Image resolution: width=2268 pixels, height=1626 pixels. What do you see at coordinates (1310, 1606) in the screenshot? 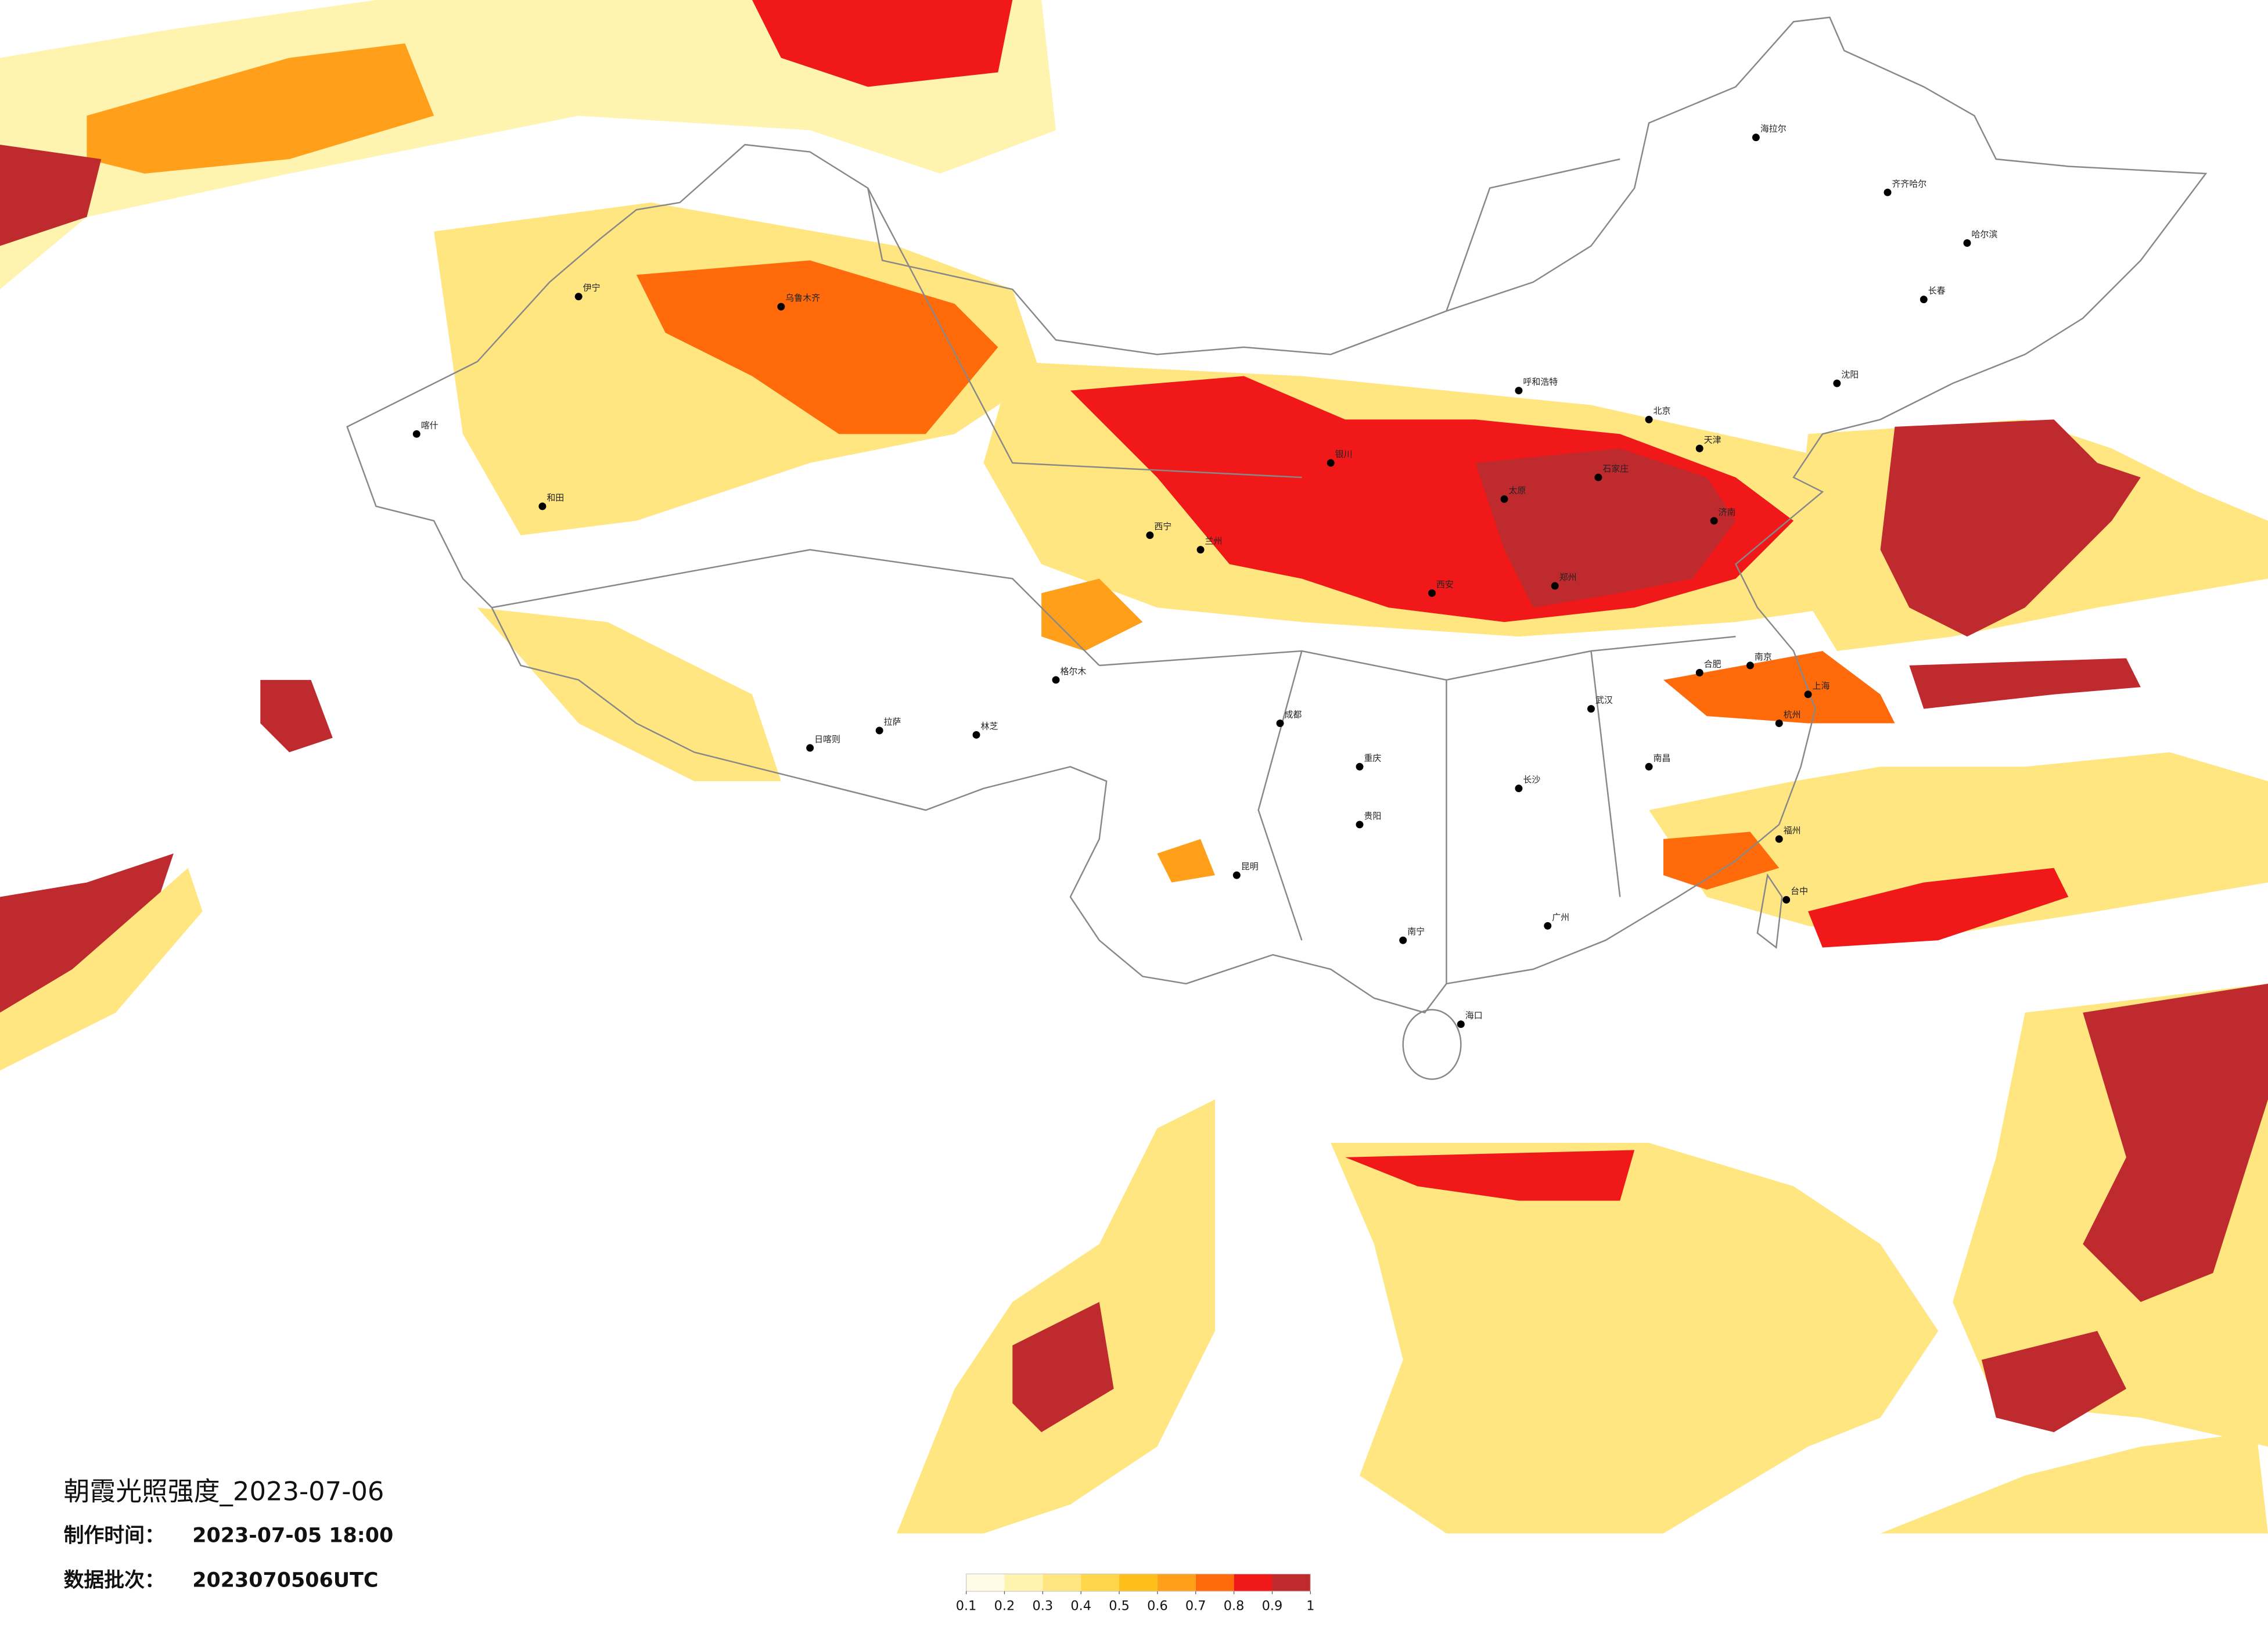
I see `colorbar-tick-label: 1` at bounding box center [1310, 1606].